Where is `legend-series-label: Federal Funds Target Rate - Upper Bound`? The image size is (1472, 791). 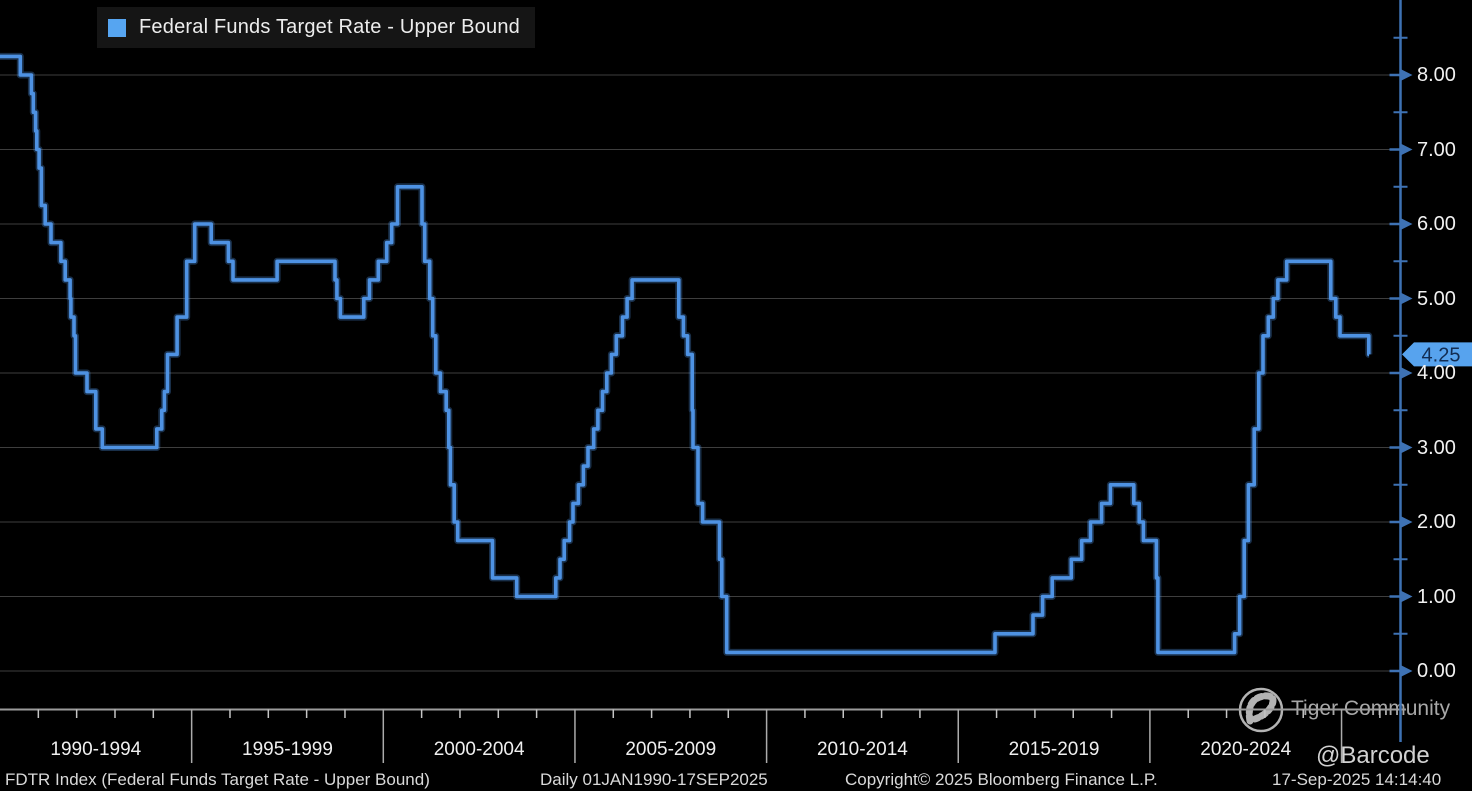
legend-series-label: Federal Funds Target Rate - Upper Bound is located at coordinates (329, 27).